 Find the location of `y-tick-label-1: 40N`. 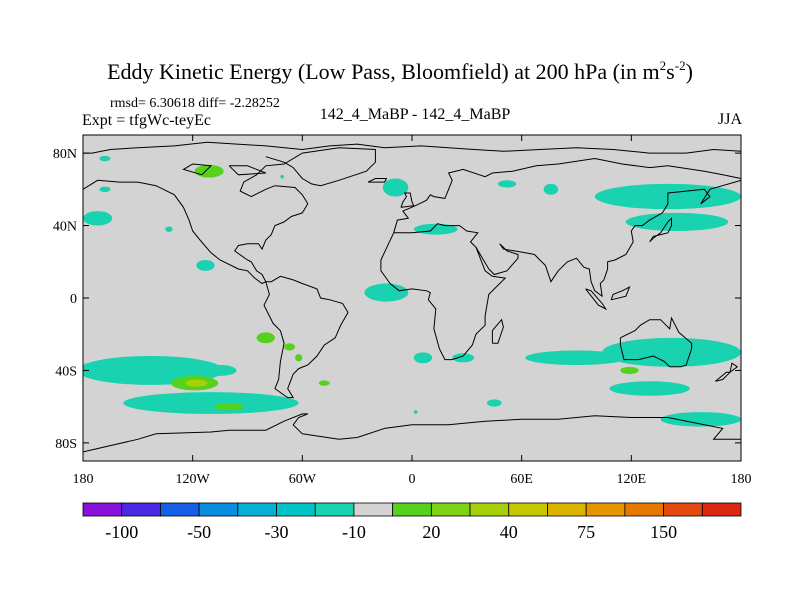

y-tick-label-1: 40N is located at coordinates (65, 227).